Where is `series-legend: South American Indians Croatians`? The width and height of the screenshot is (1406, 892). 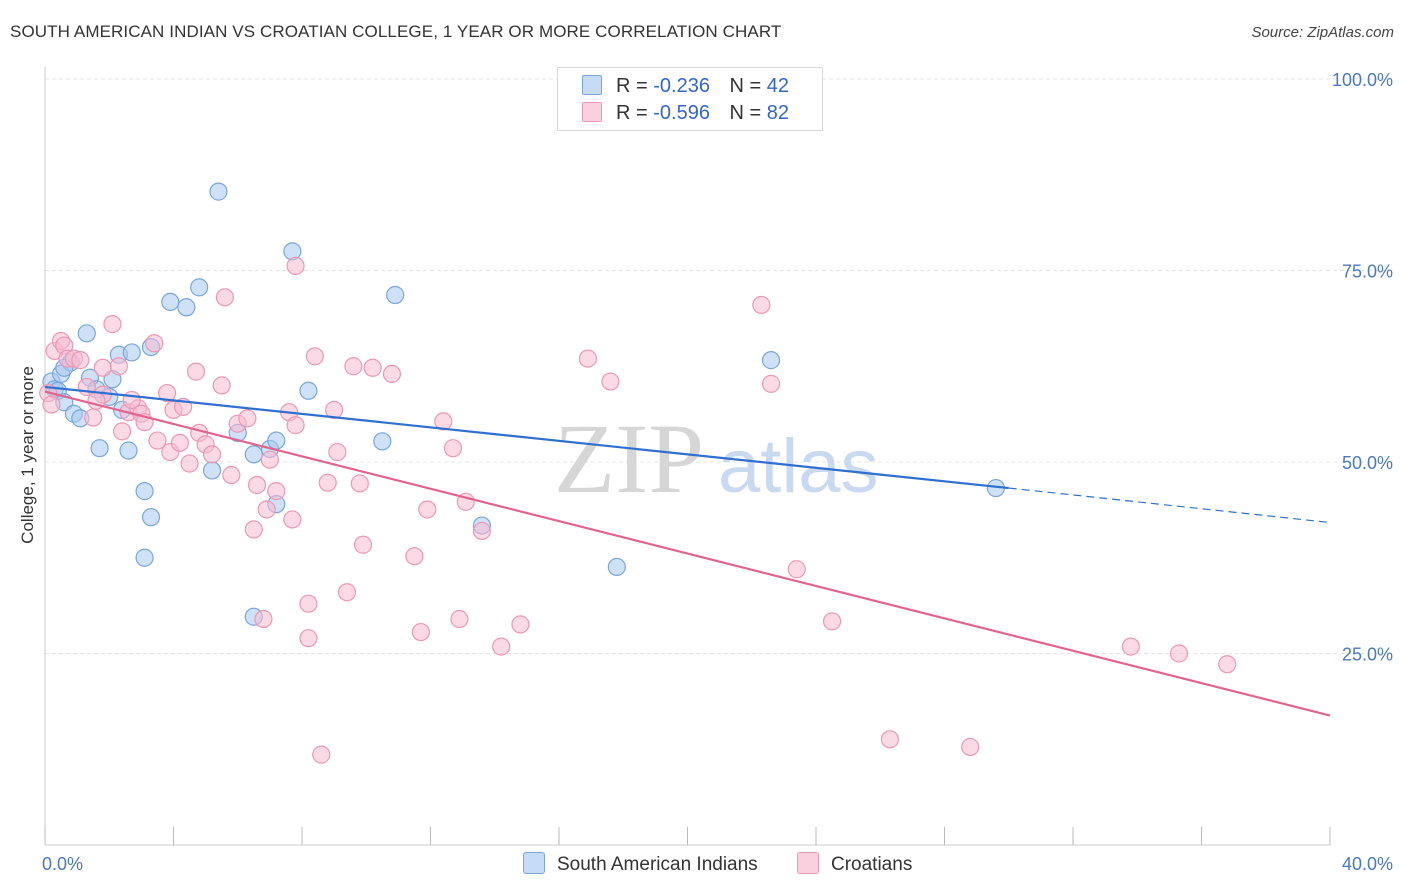
series-legend: South American Indians Croatians is located at coordinates (703, 865).